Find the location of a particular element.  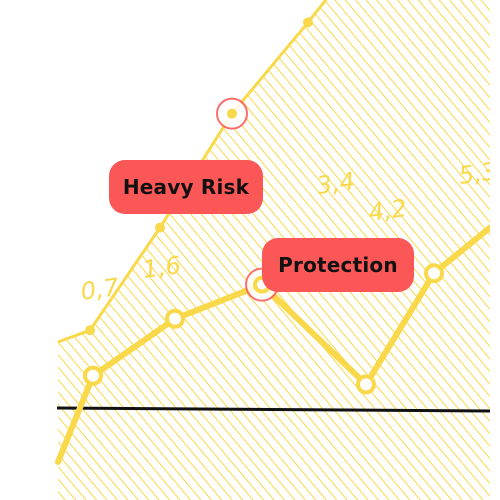

protection-callout: Protection is located at coordinates (338, 265).